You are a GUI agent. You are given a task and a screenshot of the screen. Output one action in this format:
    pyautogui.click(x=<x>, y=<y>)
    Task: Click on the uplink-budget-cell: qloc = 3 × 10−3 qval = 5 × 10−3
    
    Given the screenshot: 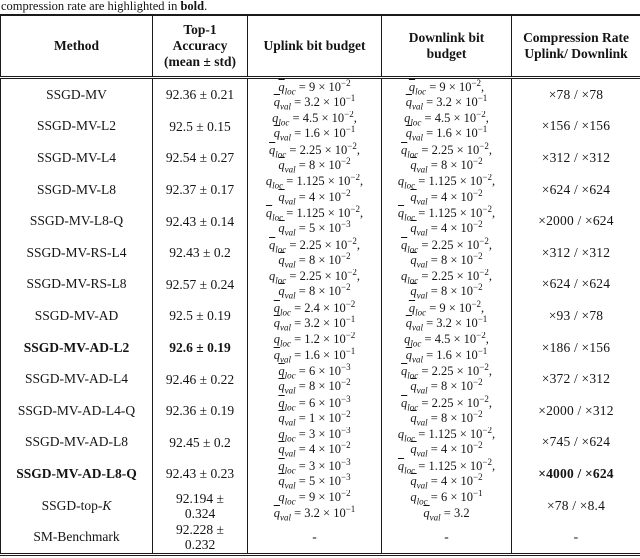 What is the action you would take?
    pyautogui.click(x=314, y=474)
    